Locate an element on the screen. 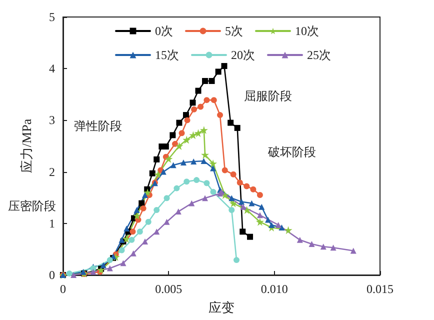  legend-label: 10次 is located at coordinates (307, 31).